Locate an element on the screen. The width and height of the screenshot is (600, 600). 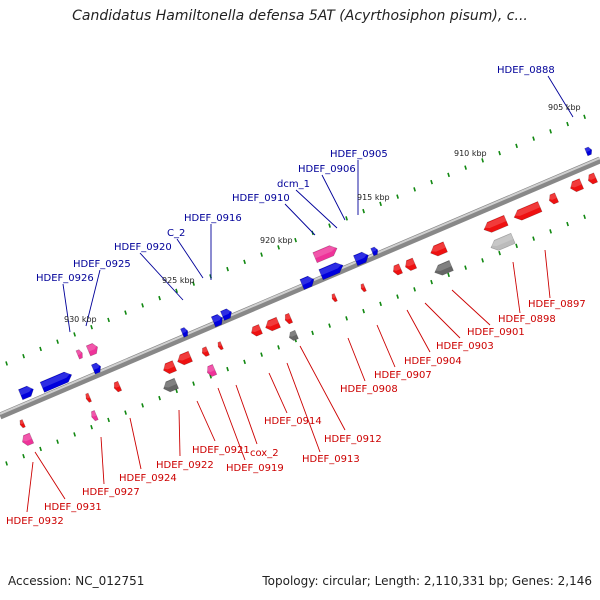
gene-label-bottom: HDEF_0901 is located at coordinates (496, 332).